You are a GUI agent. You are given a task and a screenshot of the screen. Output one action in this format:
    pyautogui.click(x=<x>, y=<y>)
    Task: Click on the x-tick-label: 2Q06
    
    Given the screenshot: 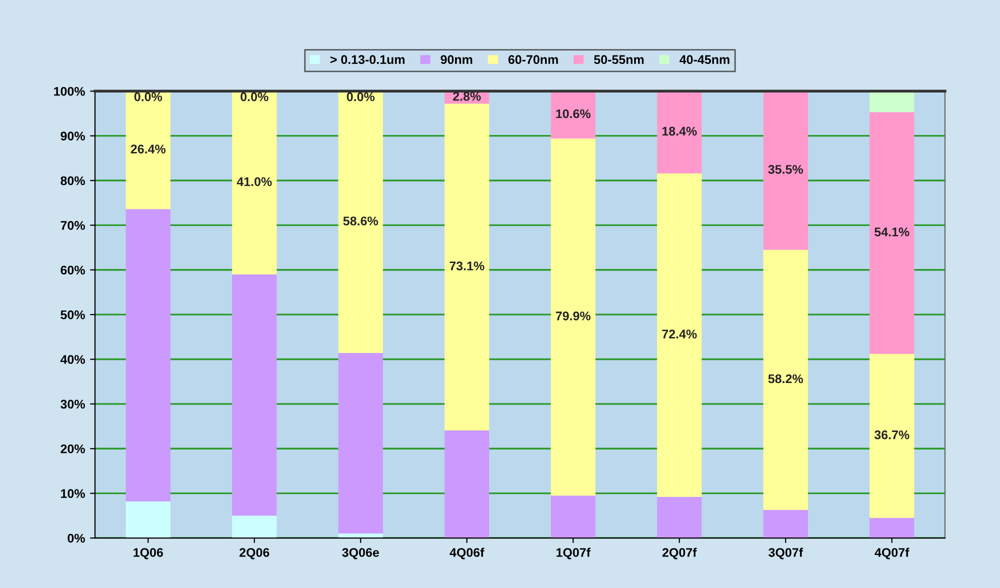 What is the action you would take?
    pyautogui.click(x=255, y=554)
    